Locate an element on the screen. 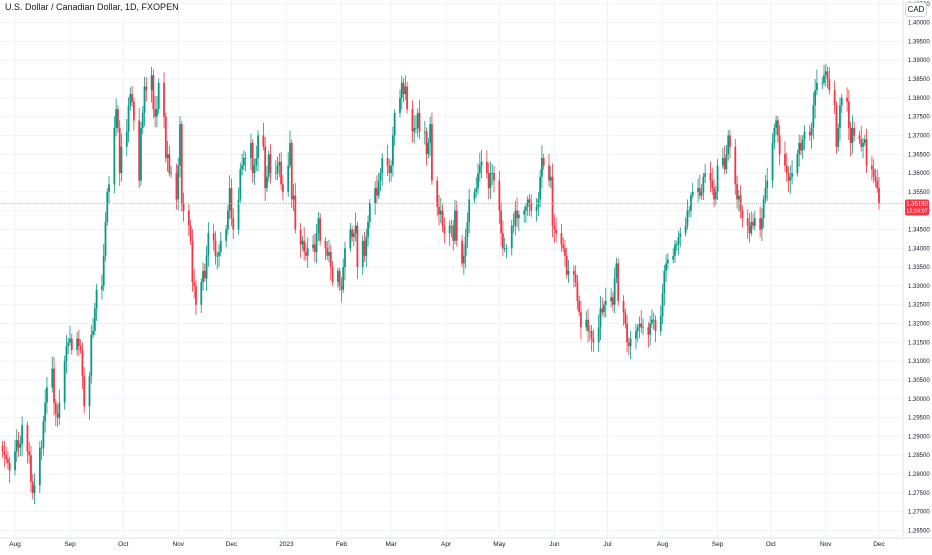  price-tick-label: 1.36000 is located at coordinates (919, 174).